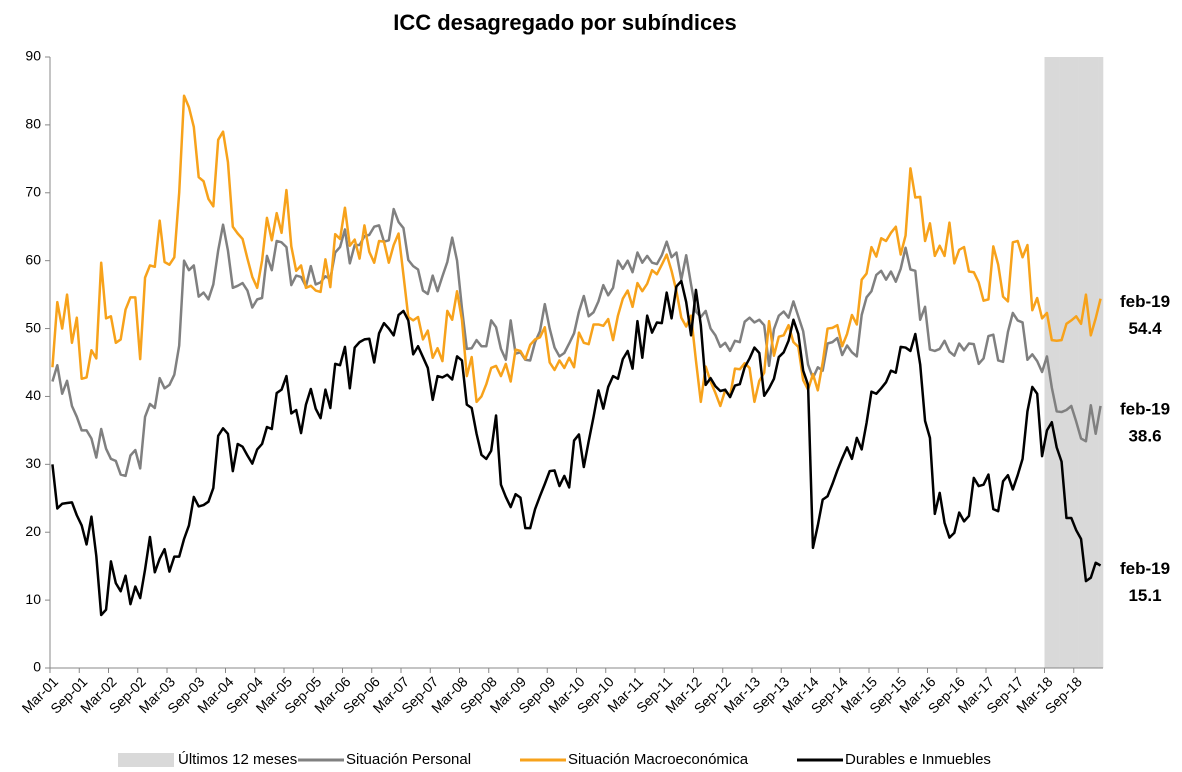 This screenshot has width=1182, height=772. What do you see at coordinates (918, 759) in the screenshot?
I see `legend-label: Durables e Inmuebles` at bounding box center [918, 759].